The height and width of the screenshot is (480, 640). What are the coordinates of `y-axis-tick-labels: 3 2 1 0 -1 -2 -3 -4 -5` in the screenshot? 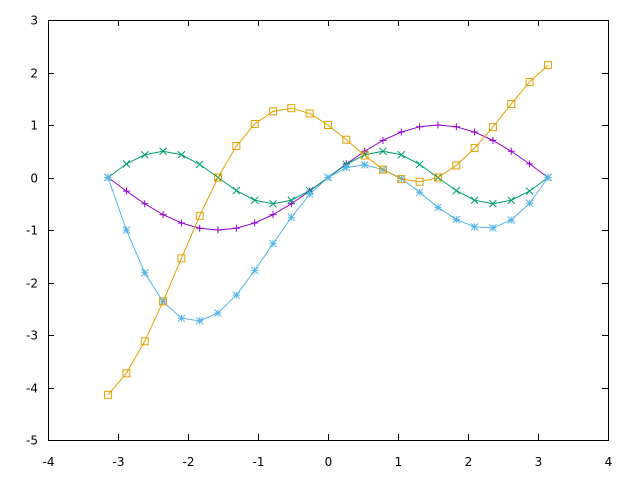 It's located at (32, 231).